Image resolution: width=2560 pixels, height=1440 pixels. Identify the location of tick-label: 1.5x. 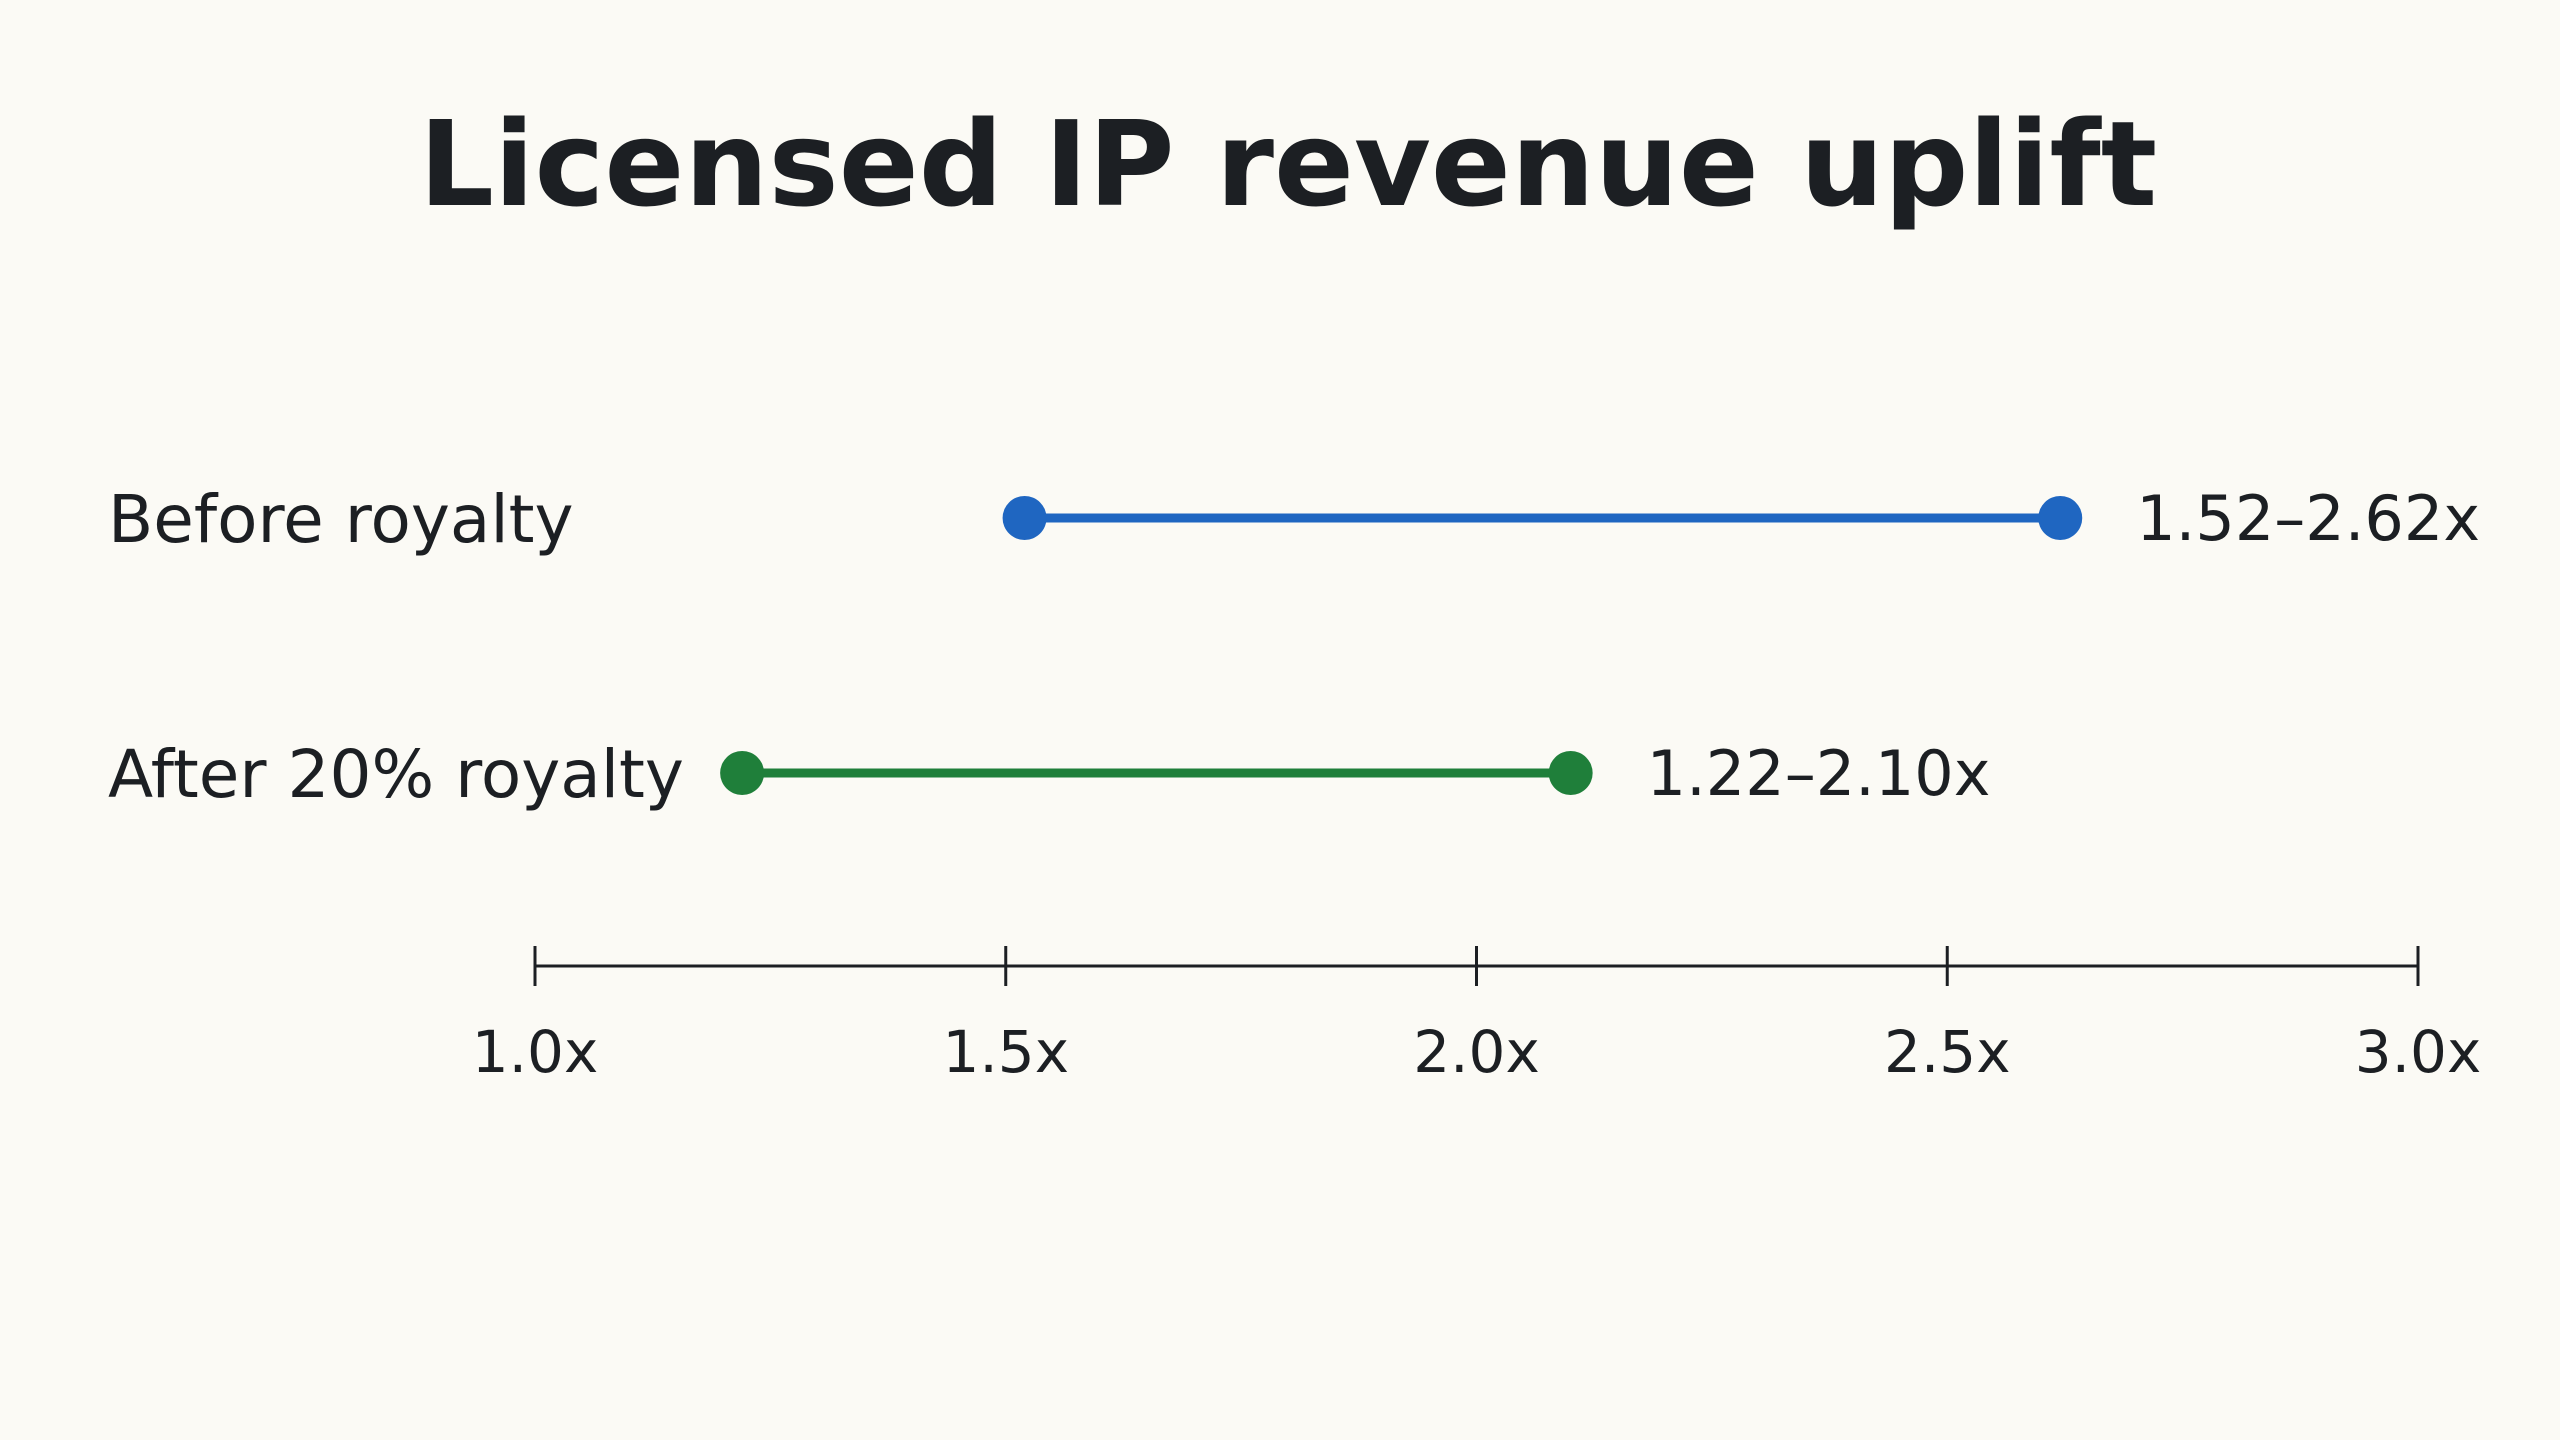
(1005, 1052).